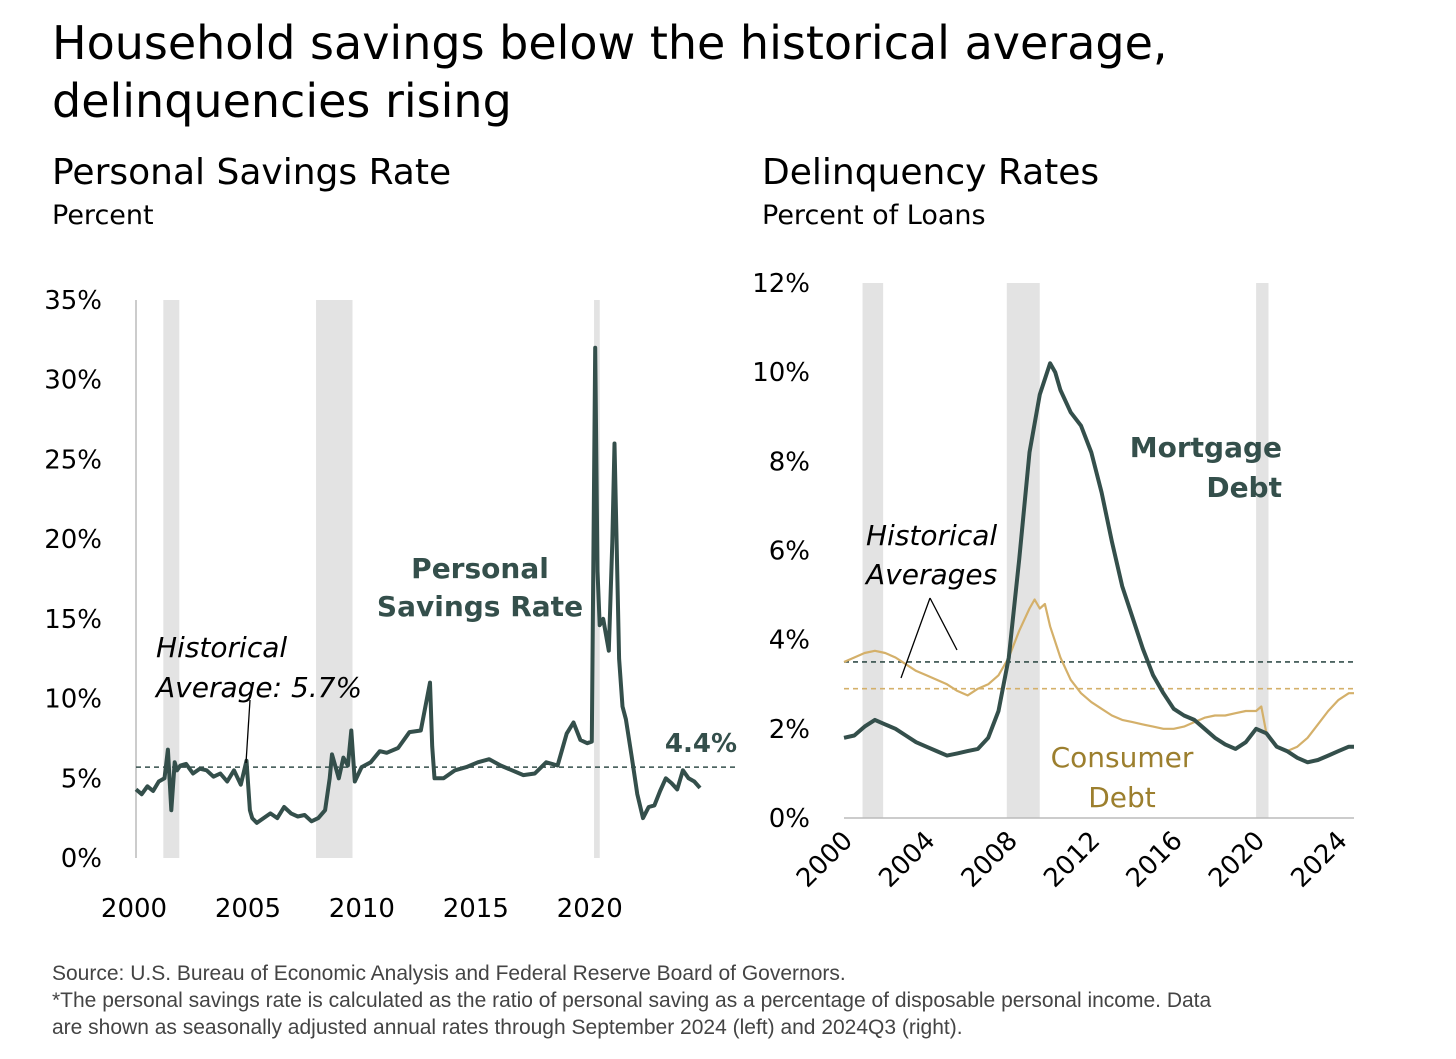 The height and width of the screenshot is (1059, 1456). Describe the element at coordinates (73, 580) in the screenshot. I see `y-axis-ticks: 0% 5% 10% 15% 20% 25% 30% 35%` at that location.